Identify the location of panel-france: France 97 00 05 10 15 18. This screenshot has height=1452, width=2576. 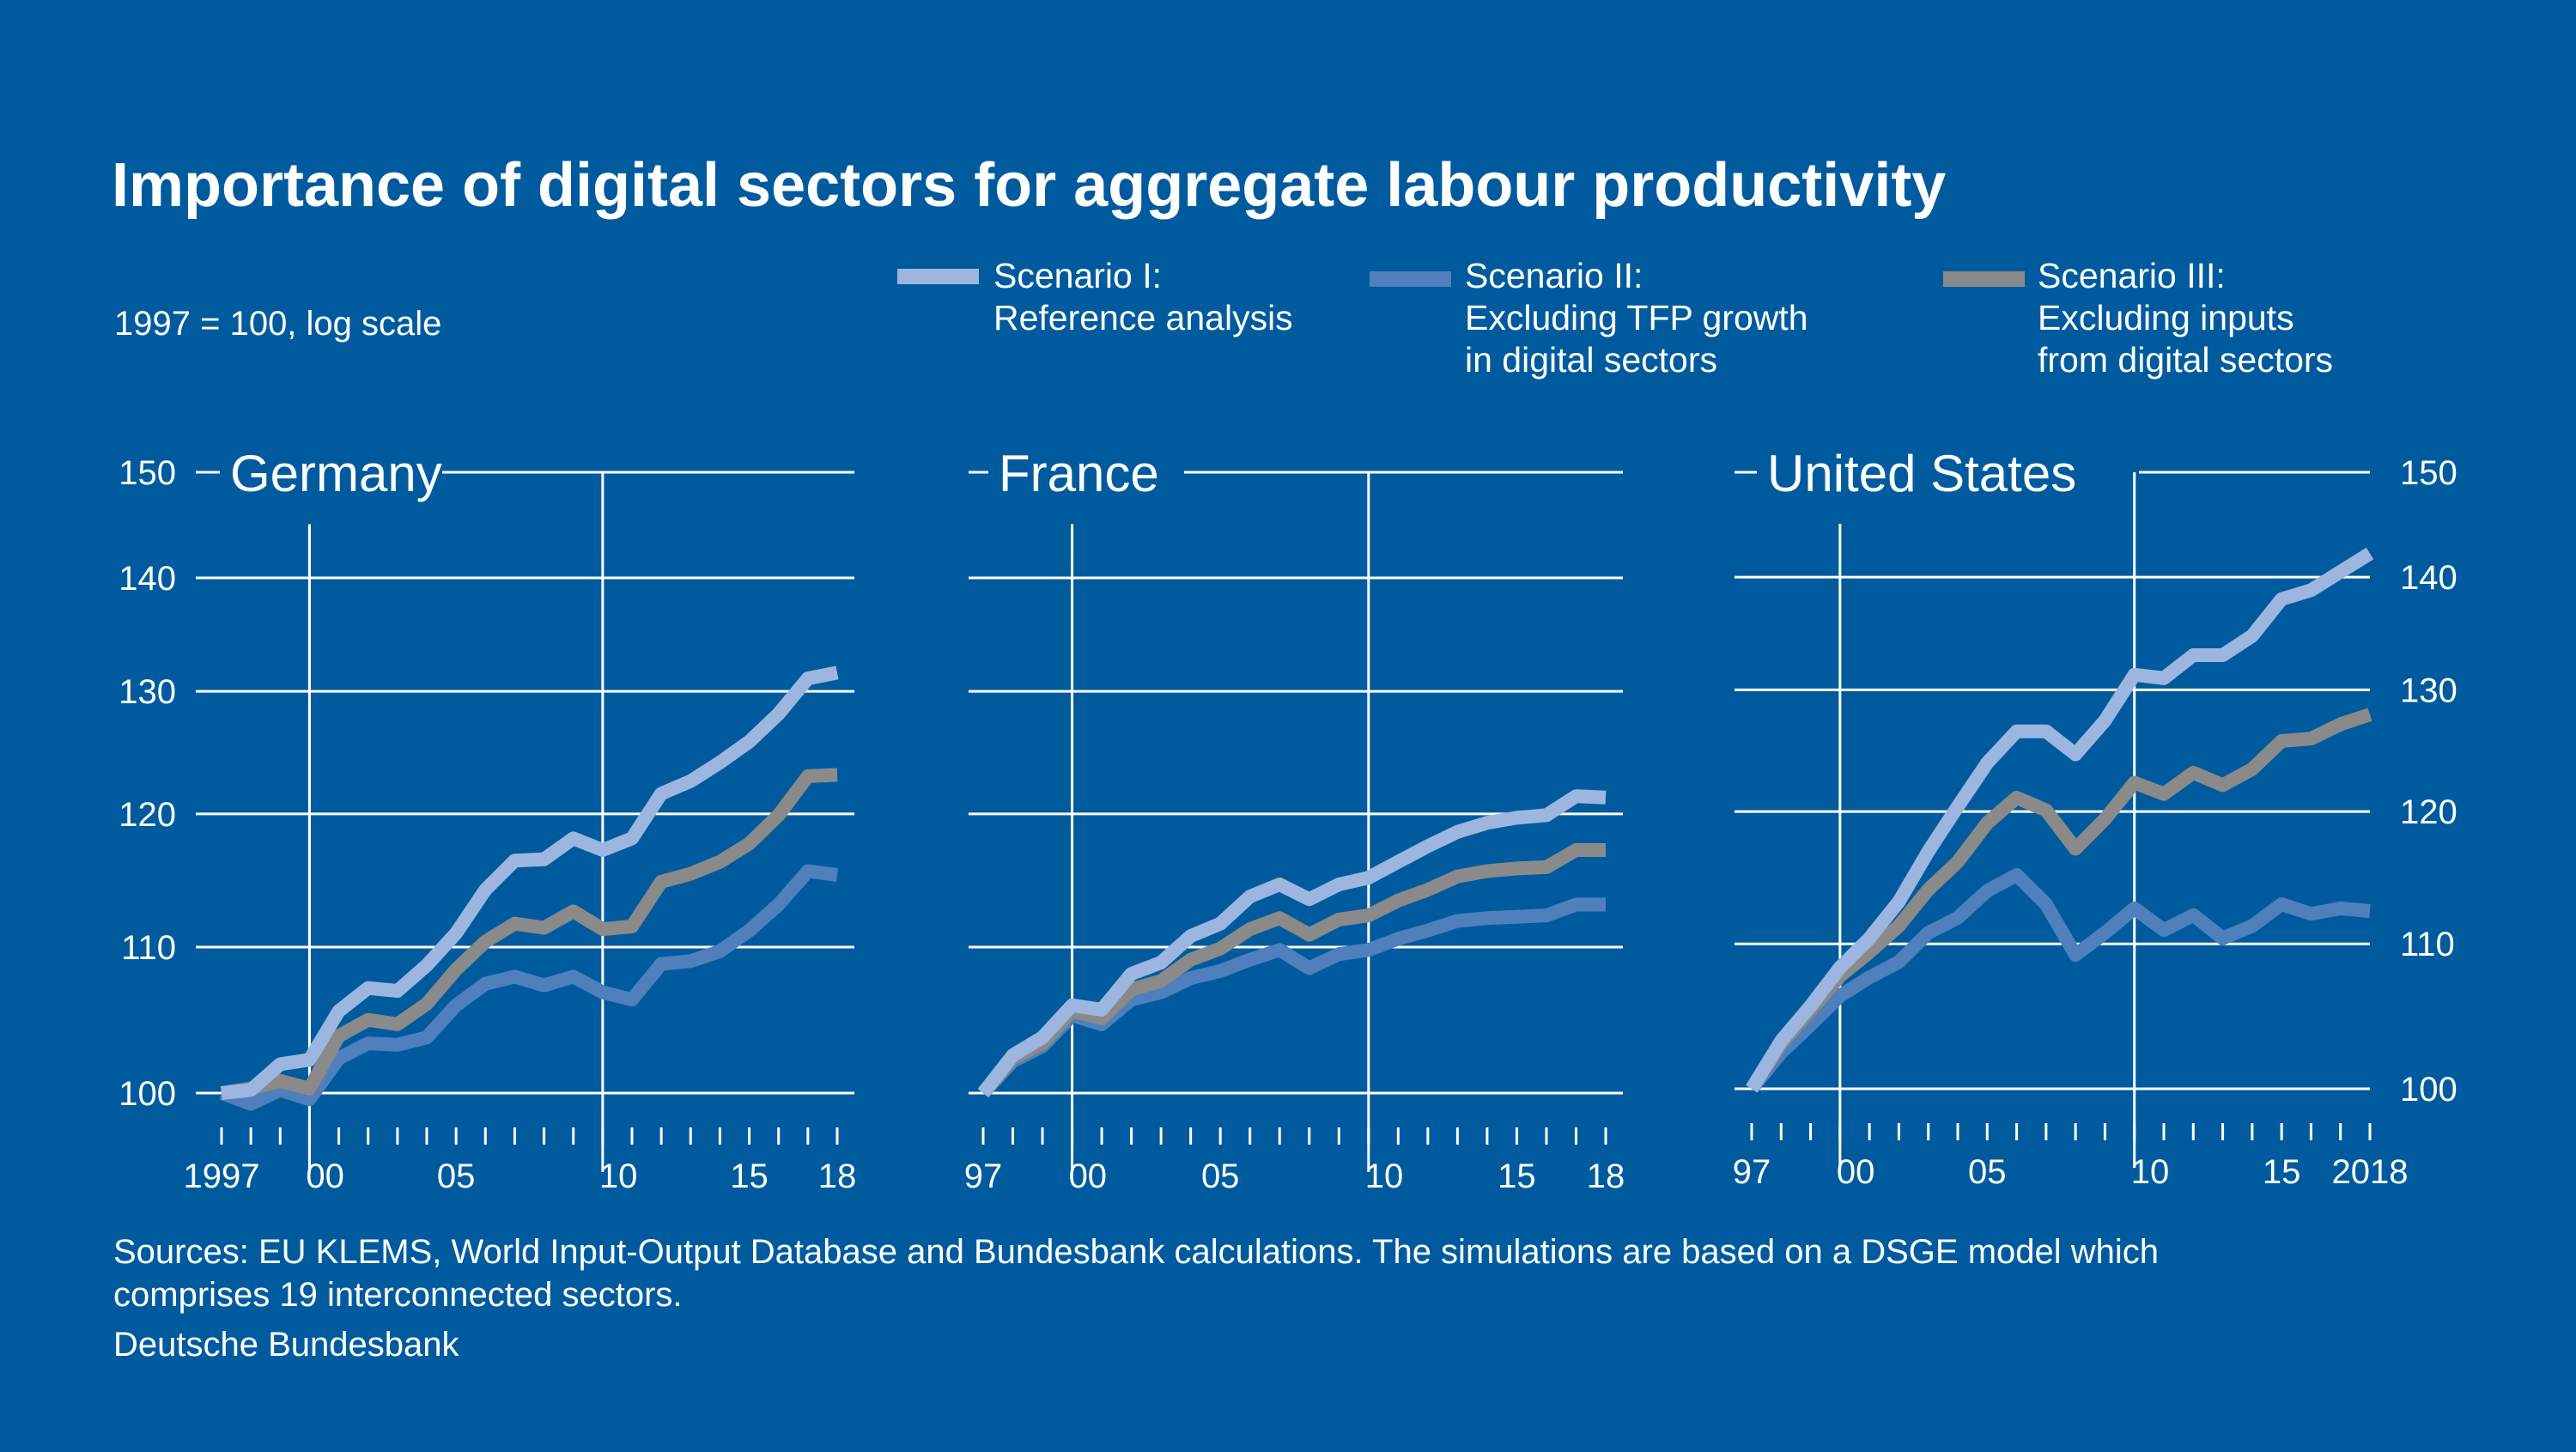
(1294, 820).